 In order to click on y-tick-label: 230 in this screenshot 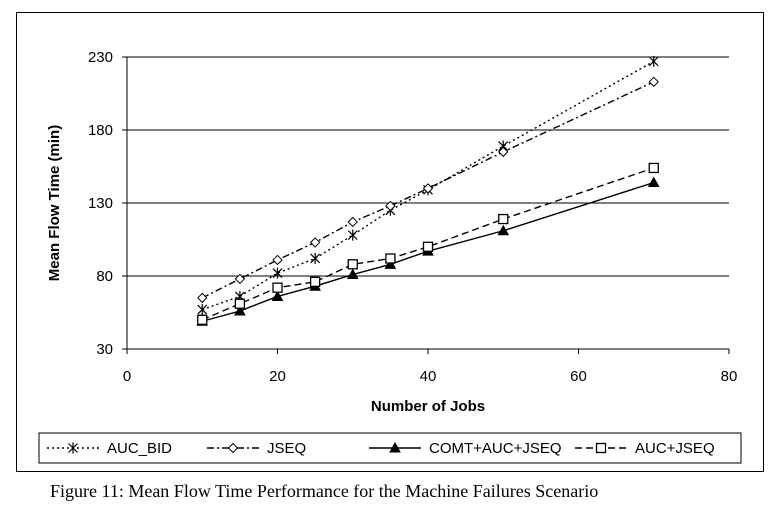, I will do `click(100, 57)`.